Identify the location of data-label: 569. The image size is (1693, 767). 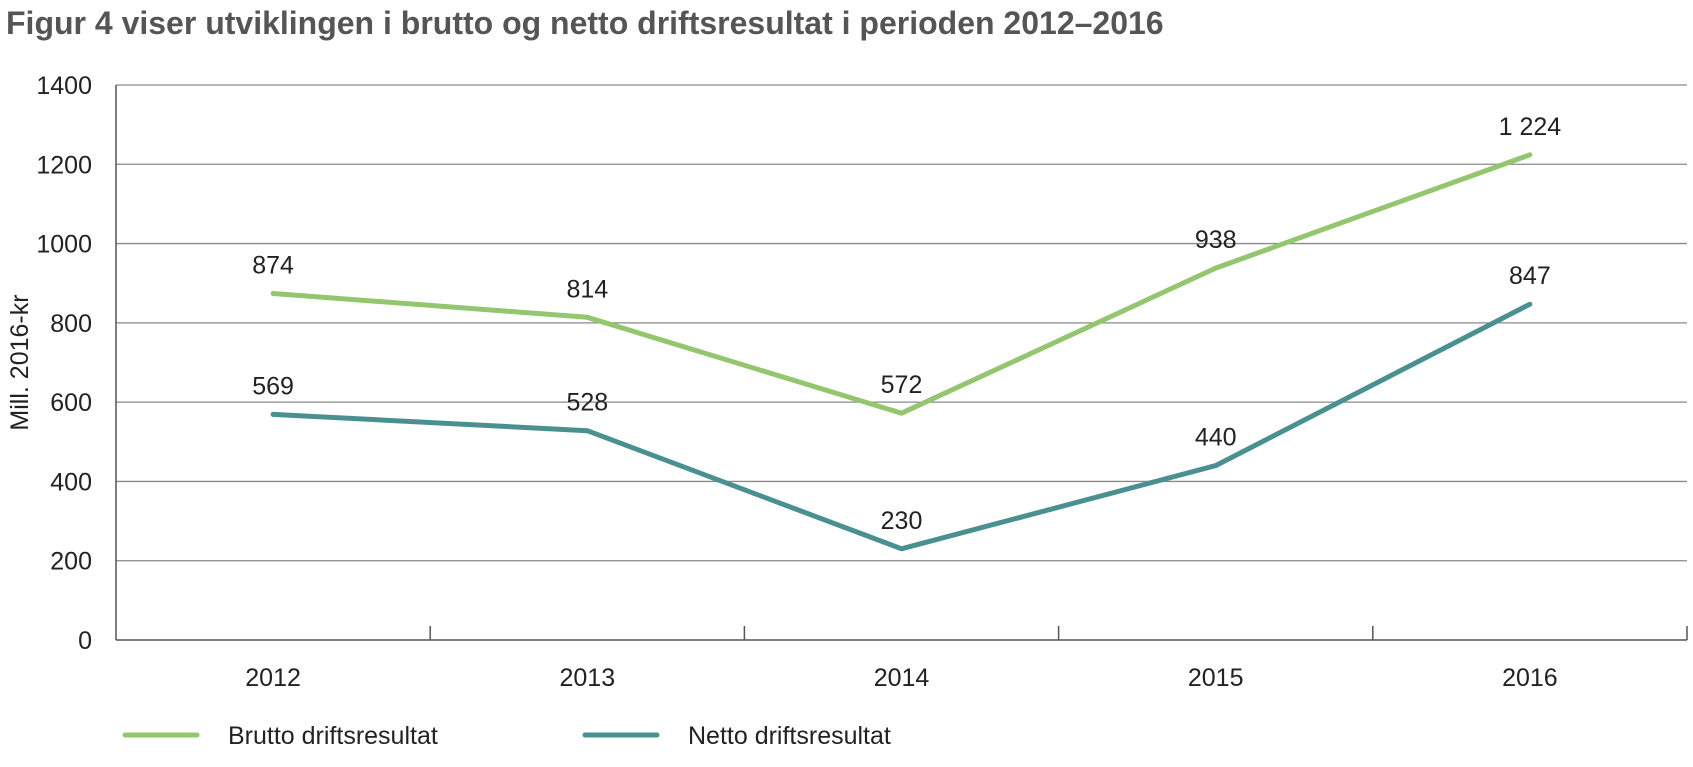
(273, 386).